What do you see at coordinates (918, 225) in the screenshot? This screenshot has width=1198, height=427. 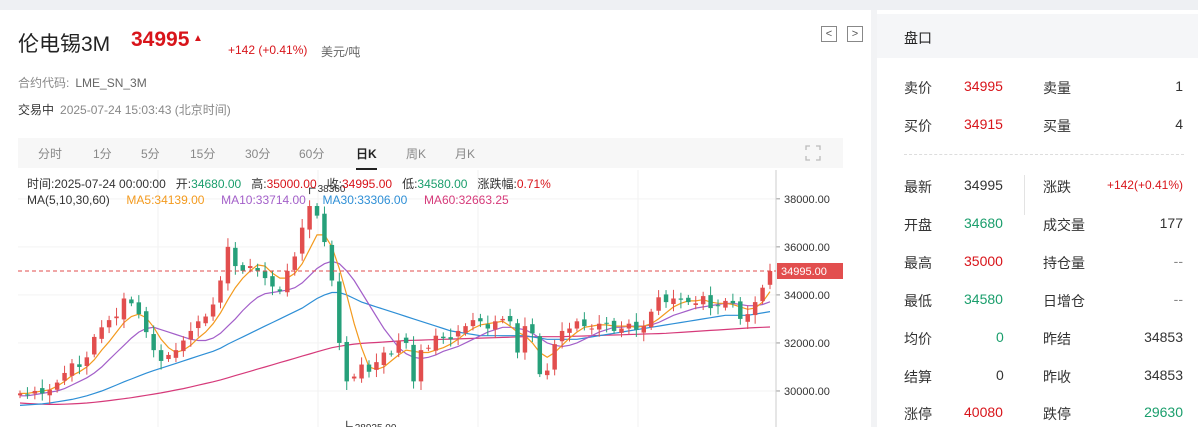 I see `open-price-label: 开盘` at bounding box center [918, 225].